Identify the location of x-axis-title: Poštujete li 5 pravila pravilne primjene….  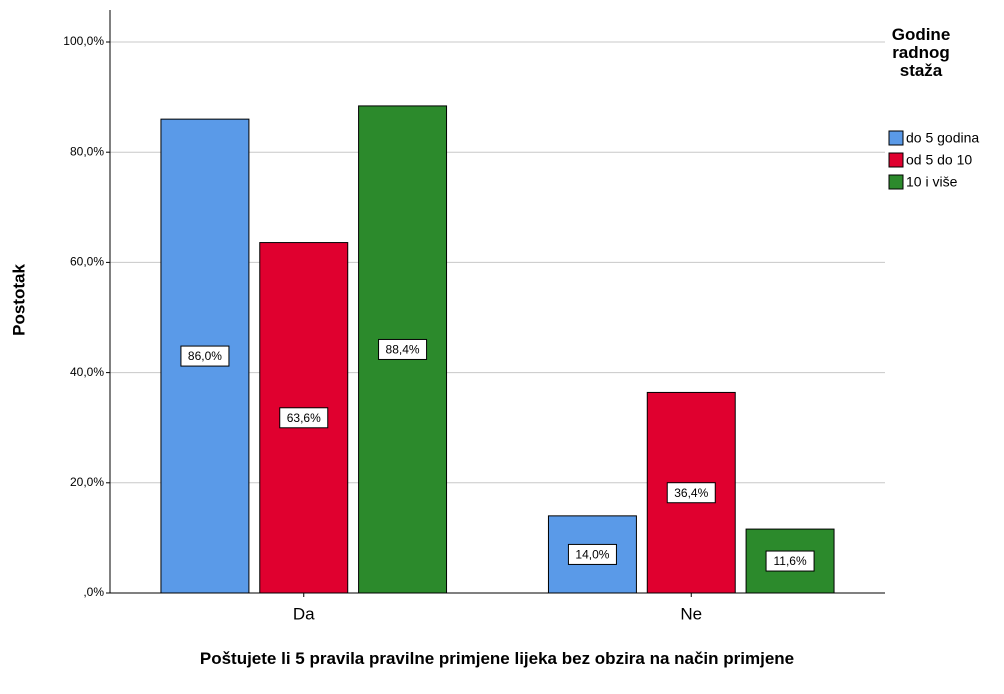
(497, 658).